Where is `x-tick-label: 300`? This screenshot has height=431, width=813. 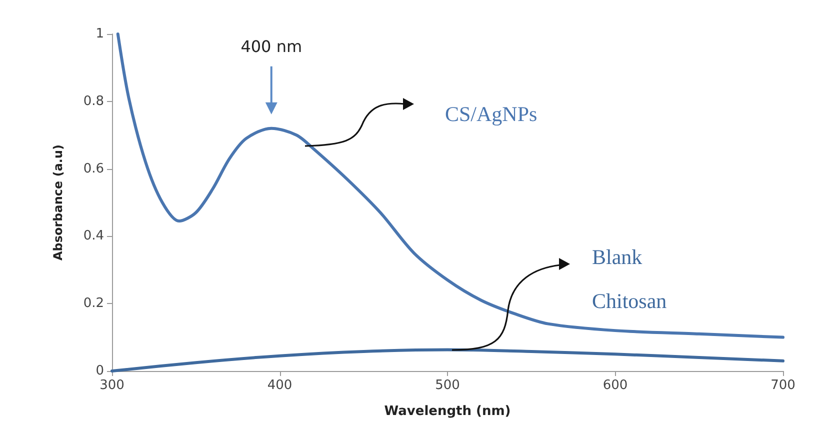 x-tick-label: 300 is located at coordinates (112, 385).